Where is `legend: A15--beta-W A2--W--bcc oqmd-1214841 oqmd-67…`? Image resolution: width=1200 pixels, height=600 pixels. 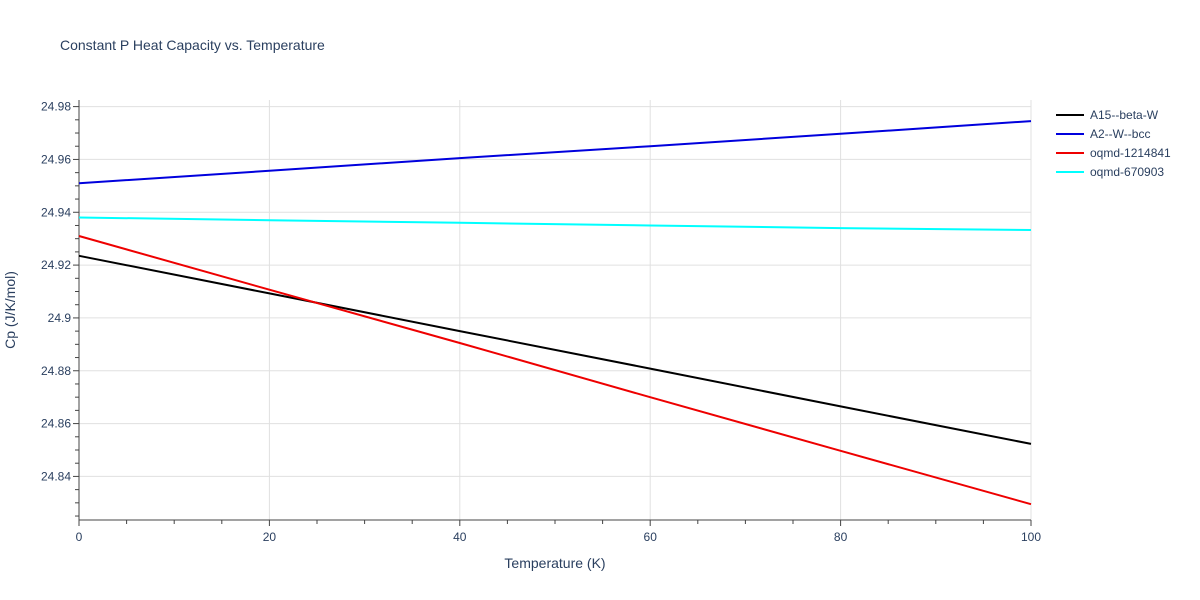
legend: A15--beta-W A2--W--bcc oqmd-1214841 oqmd-67… is located at coordinates (1113, 143).